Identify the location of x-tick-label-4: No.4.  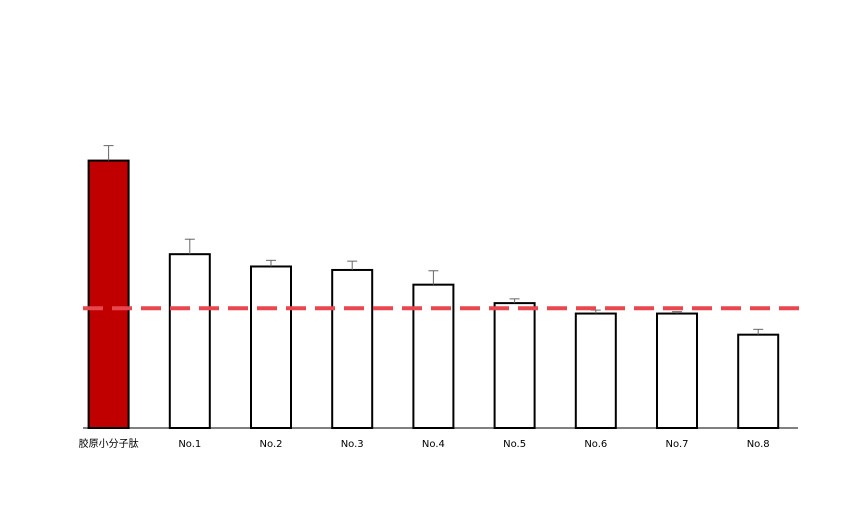
(433, 444).